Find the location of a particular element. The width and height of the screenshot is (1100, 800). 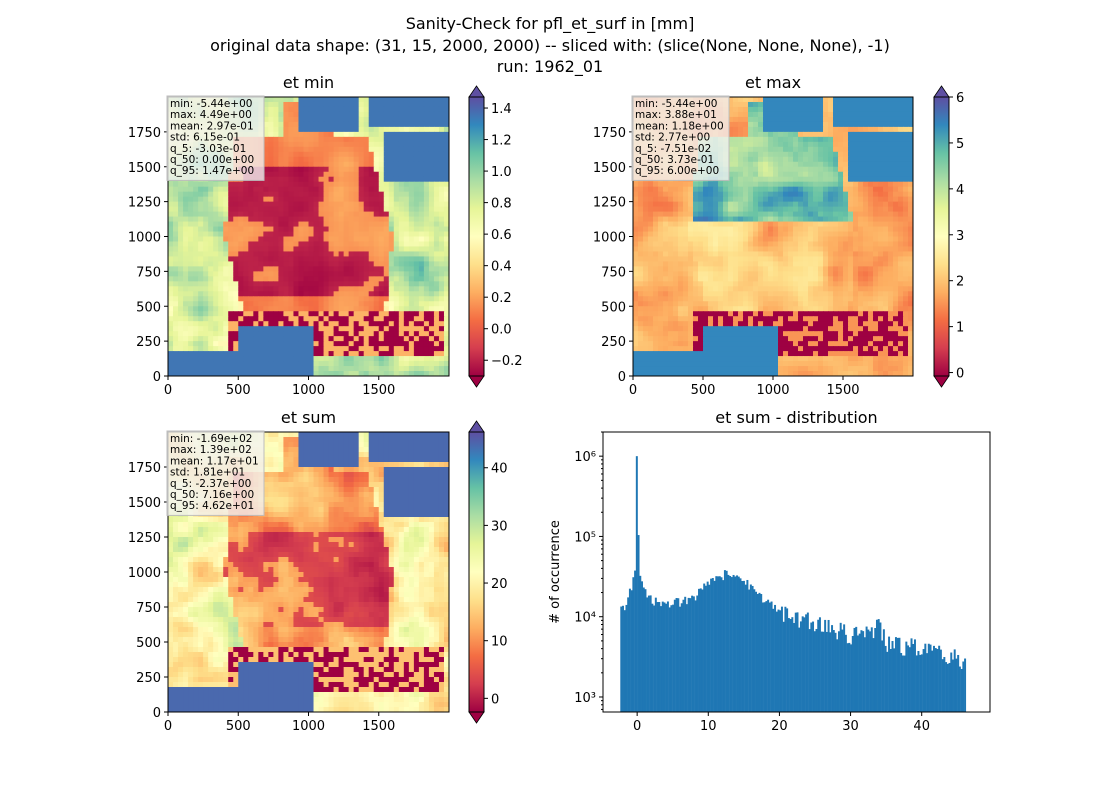

stats-line: max: 1.39e+02 is located at coordinates (211, 450).